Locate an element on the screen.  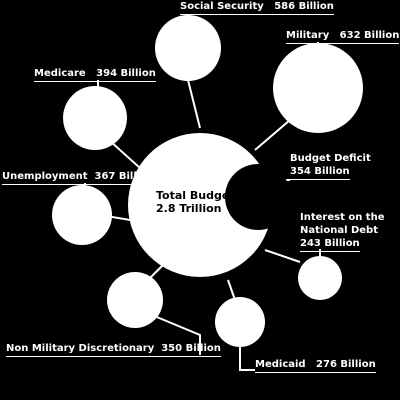
unemployment-label: Unemployment 367 Billion is located at coordinates (78, 178).